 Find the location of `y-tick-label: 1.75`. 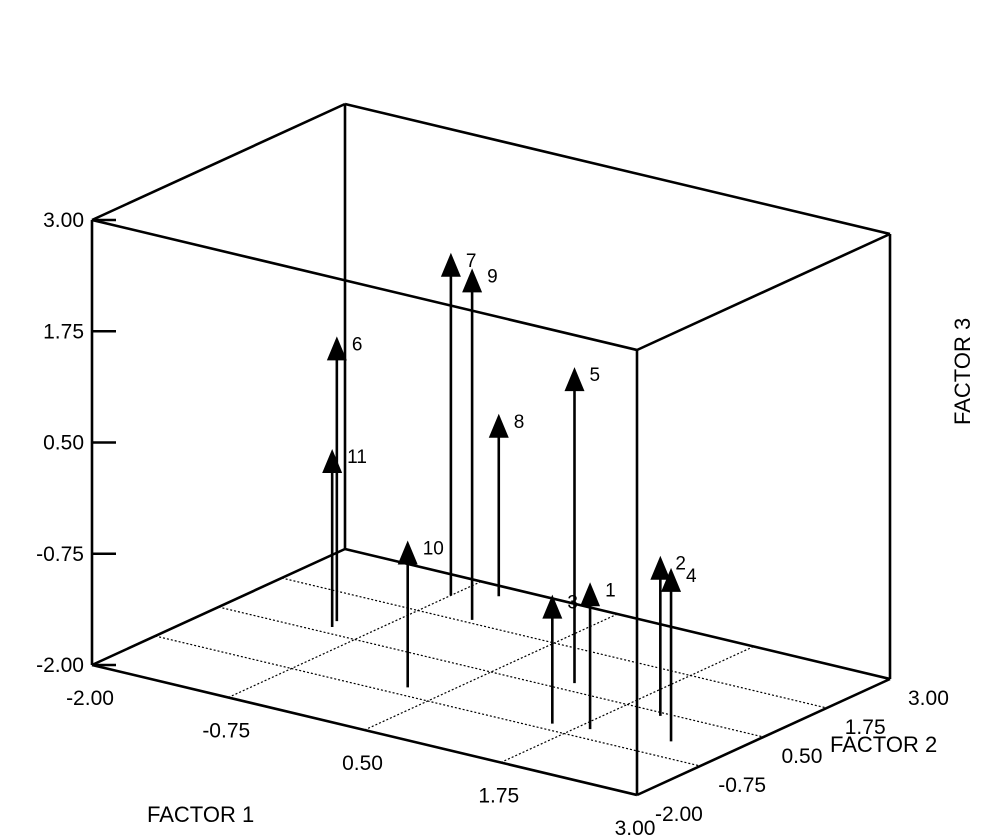

y-tick-label: 1.75 is located at coordinates (865, 727).